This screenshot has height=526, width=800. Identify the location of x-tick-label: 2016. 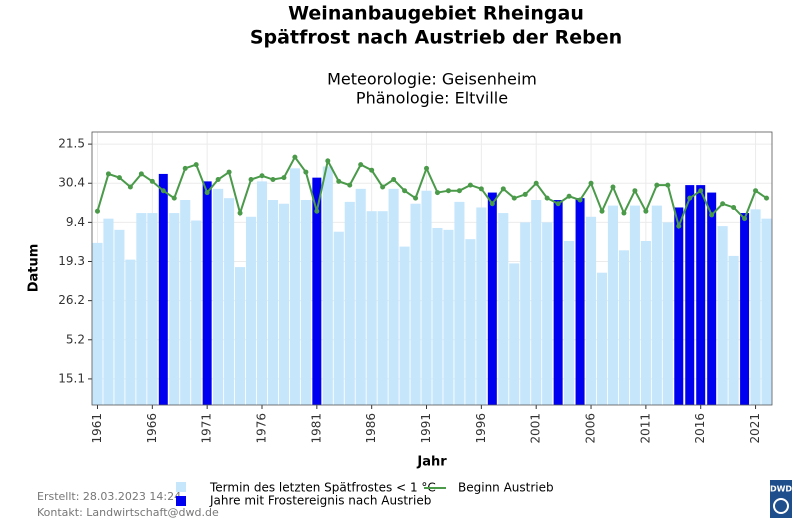
(700, 428).